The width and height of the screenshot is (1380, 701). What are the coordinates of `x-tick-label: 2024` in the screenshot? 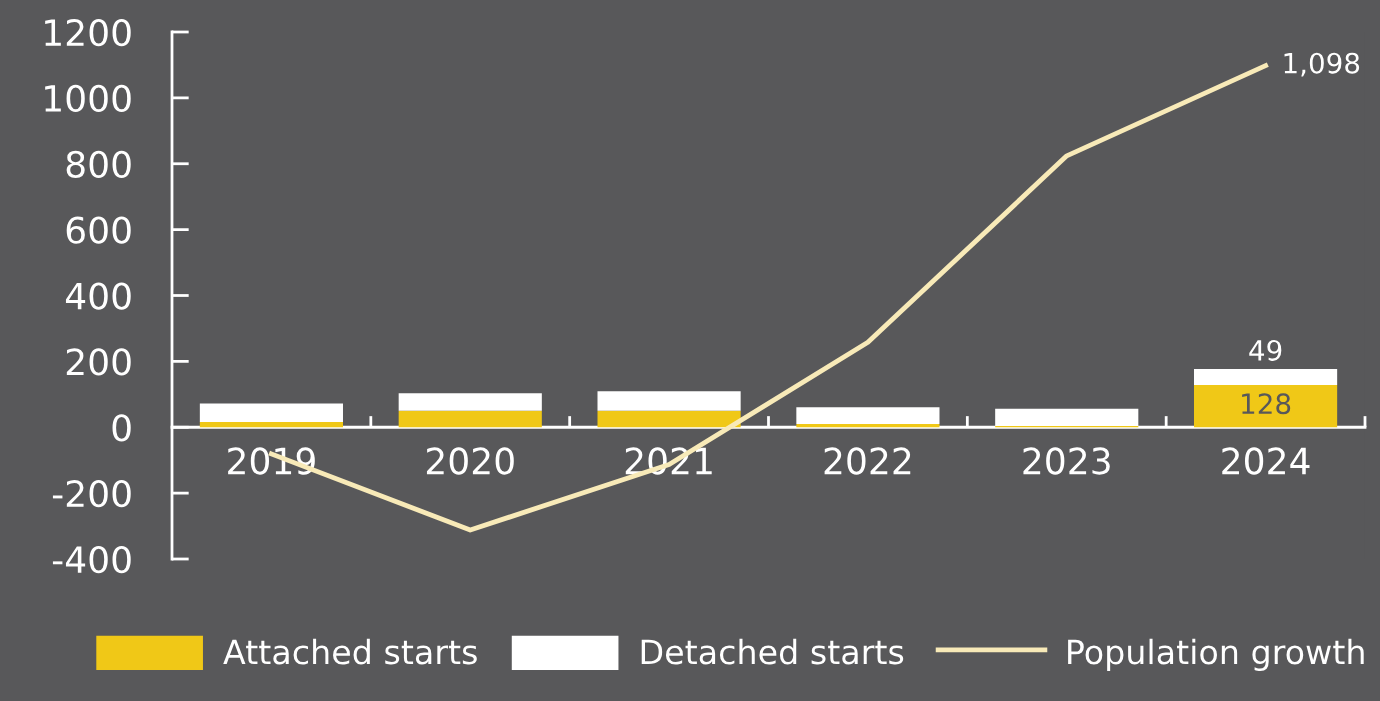 It's located at (1266, 461).